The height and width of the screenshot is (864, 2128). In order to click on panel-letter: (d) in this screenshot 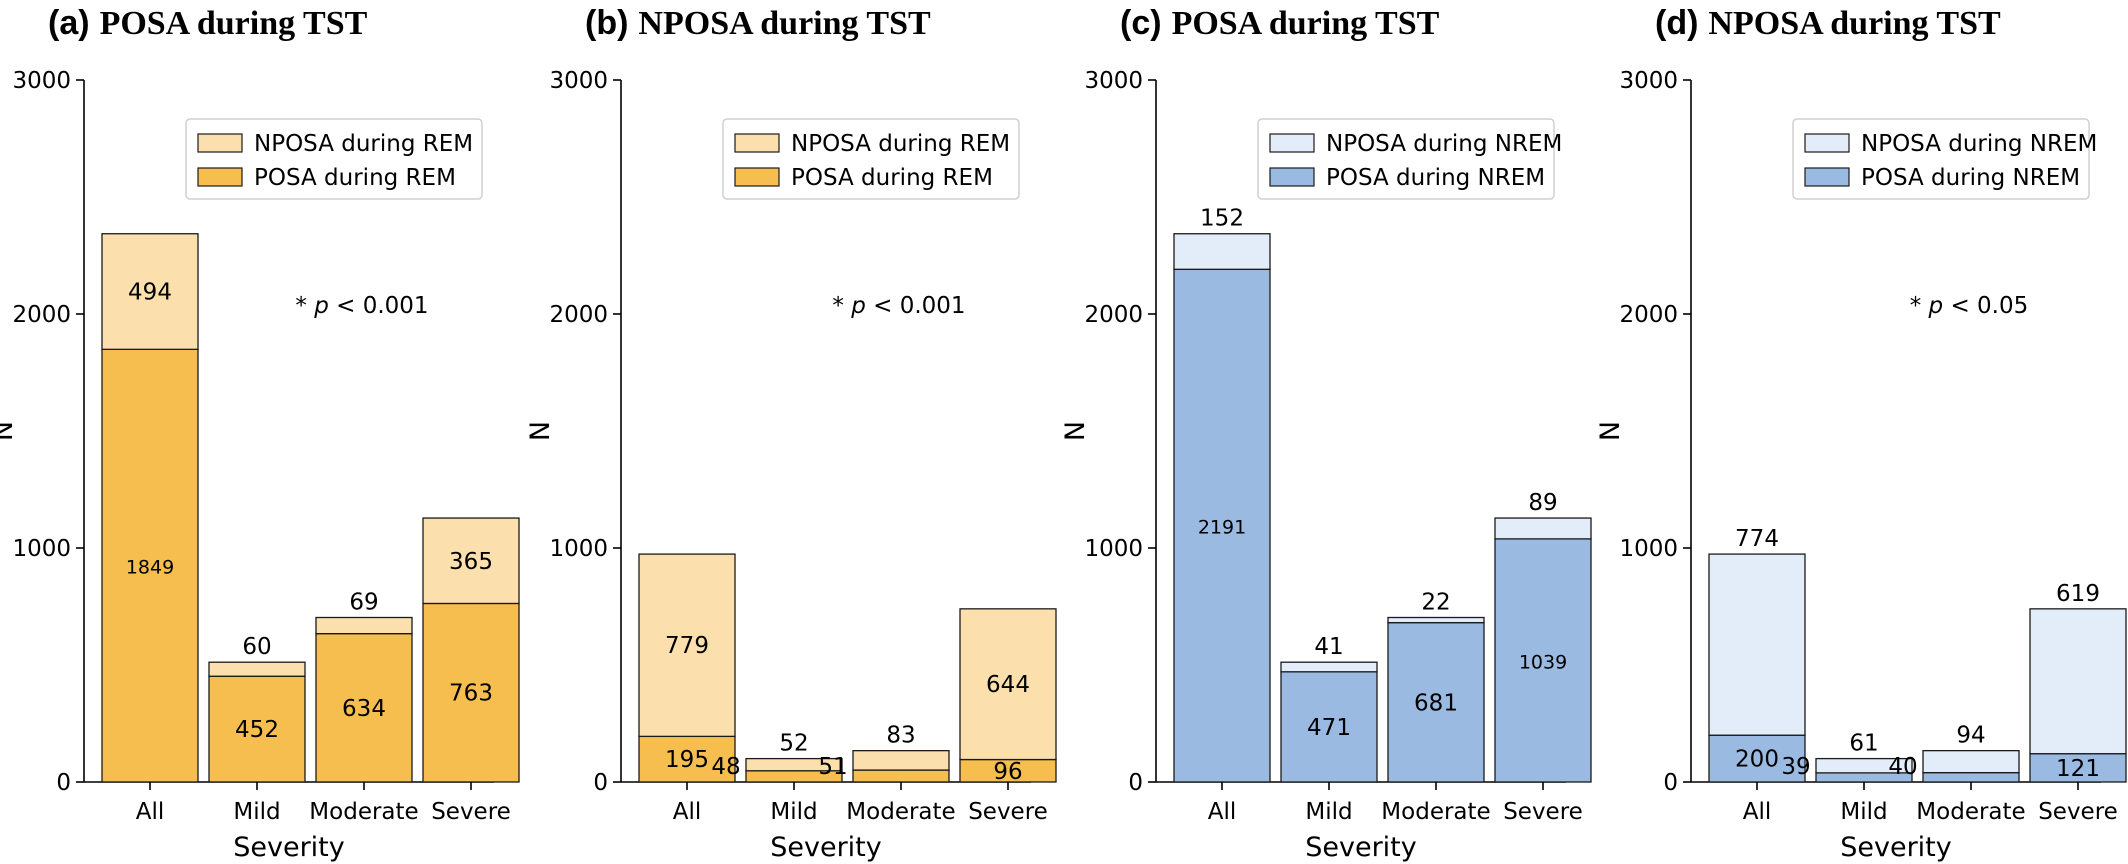, I will do `click(1676, 23)`.